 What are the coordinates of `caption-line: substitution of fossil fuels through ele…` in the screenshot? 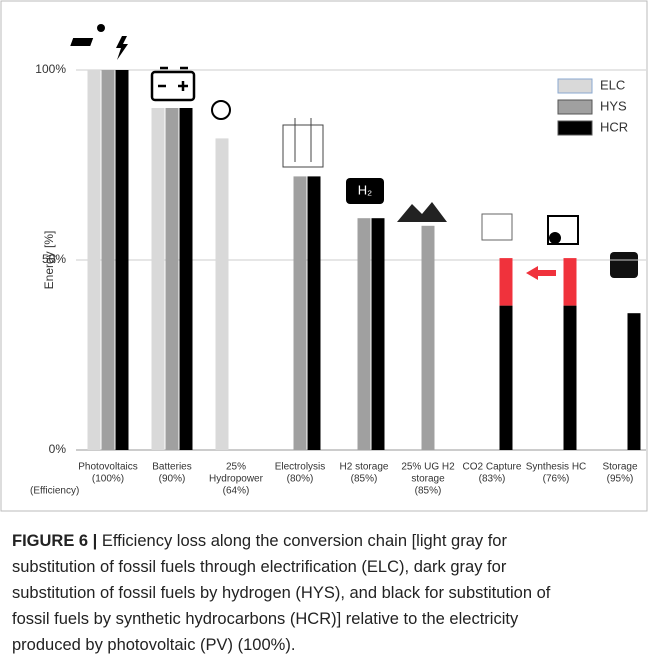 It's located at (259, 567).